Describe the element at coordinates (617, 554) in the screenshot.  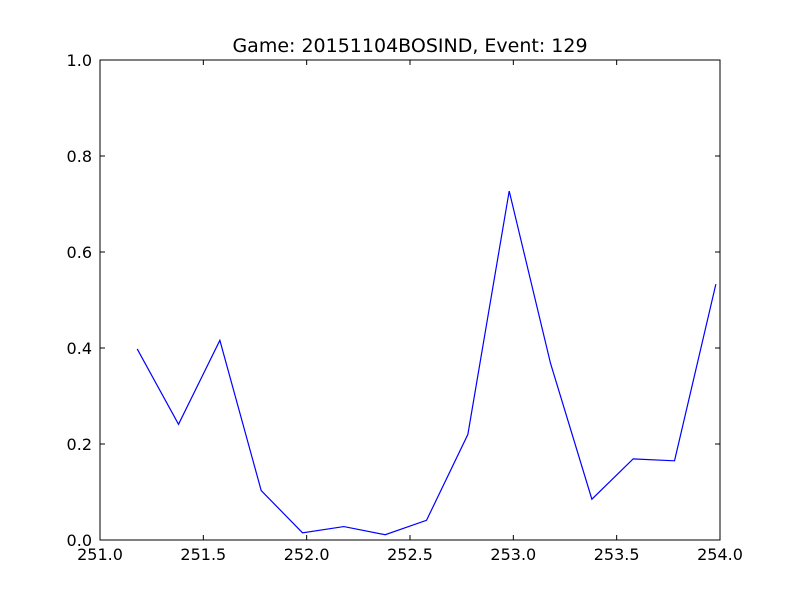
I see `x-tick-label: 253.5` at that location.